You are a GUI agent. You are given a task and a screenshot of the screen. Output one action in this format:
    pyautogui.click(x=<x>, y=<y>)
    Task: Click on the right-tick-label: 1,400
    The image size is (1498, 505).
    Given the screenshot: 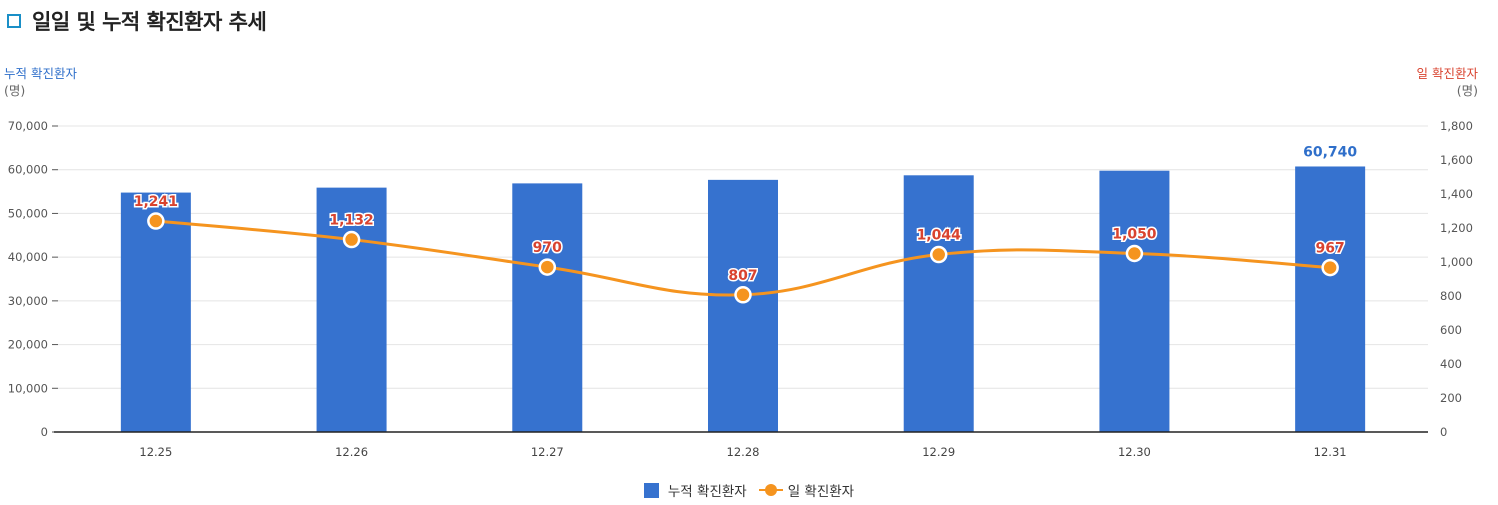 What is the action you would take?
    pyautogui.click(x=1456, y=194)
    